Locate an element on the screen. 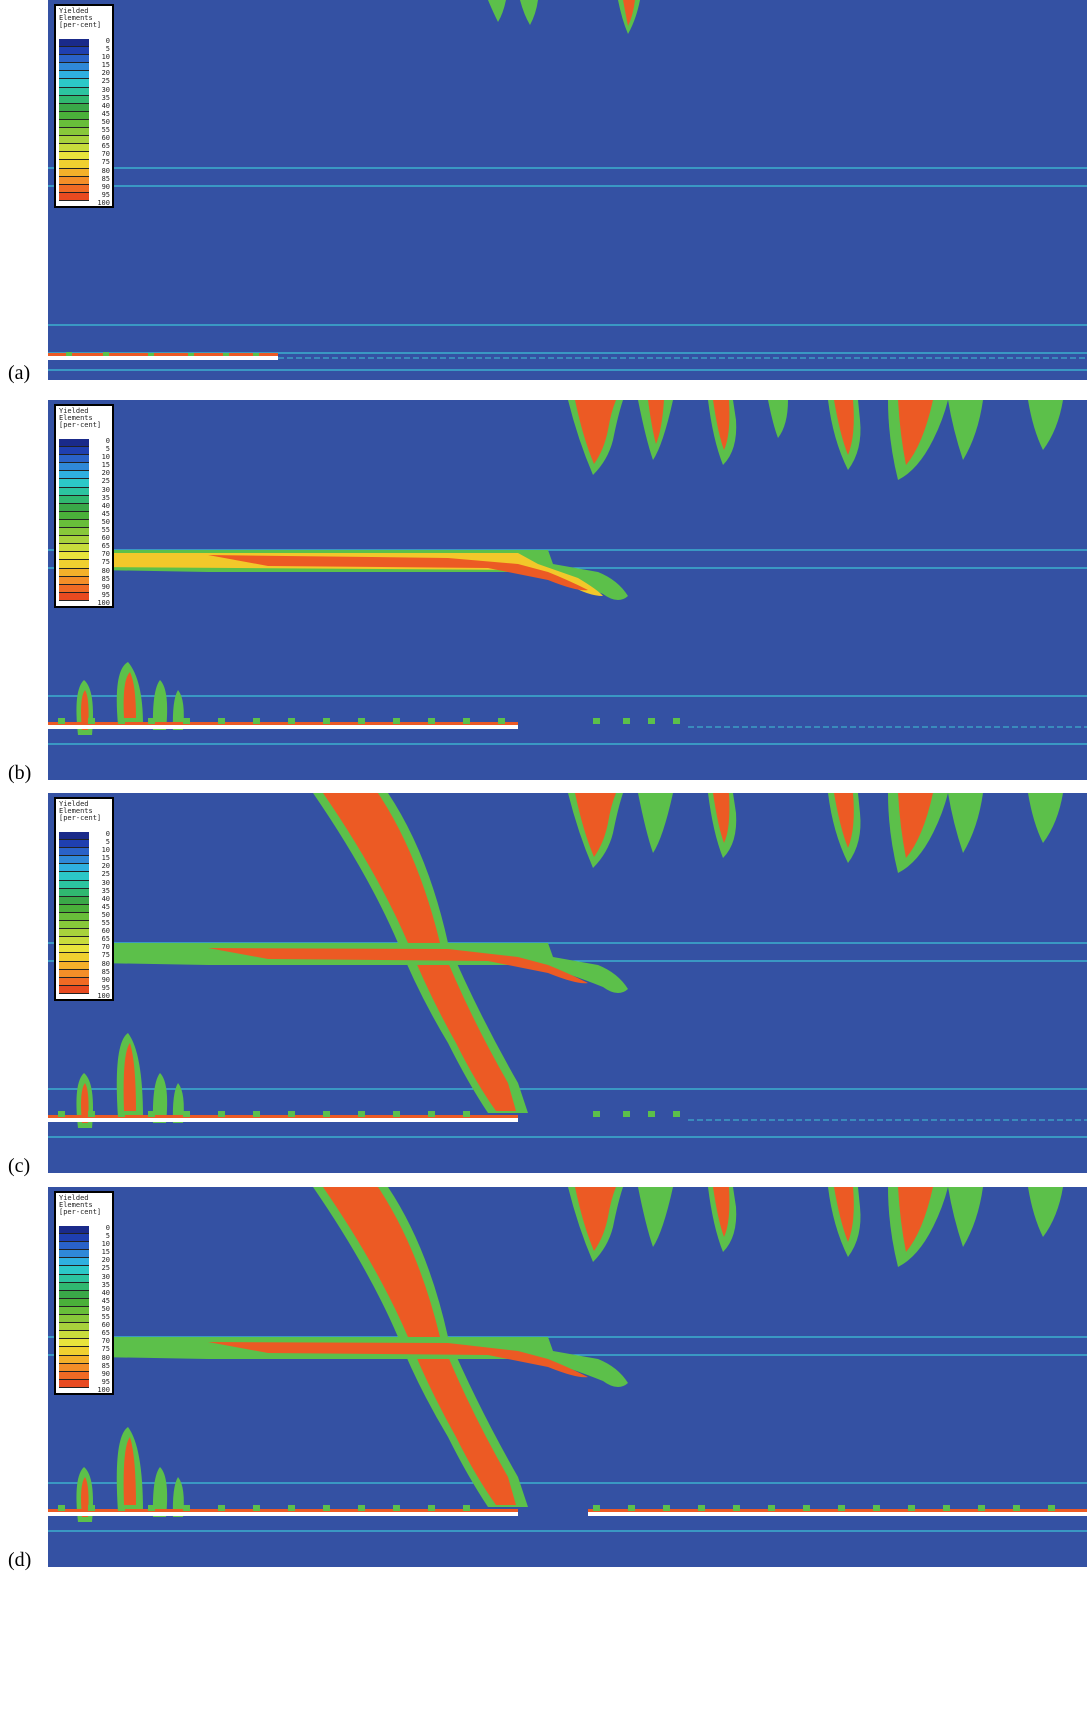 The image size is (1089, 1709). panel-label: (c) is located at coordinates (19, 1166).